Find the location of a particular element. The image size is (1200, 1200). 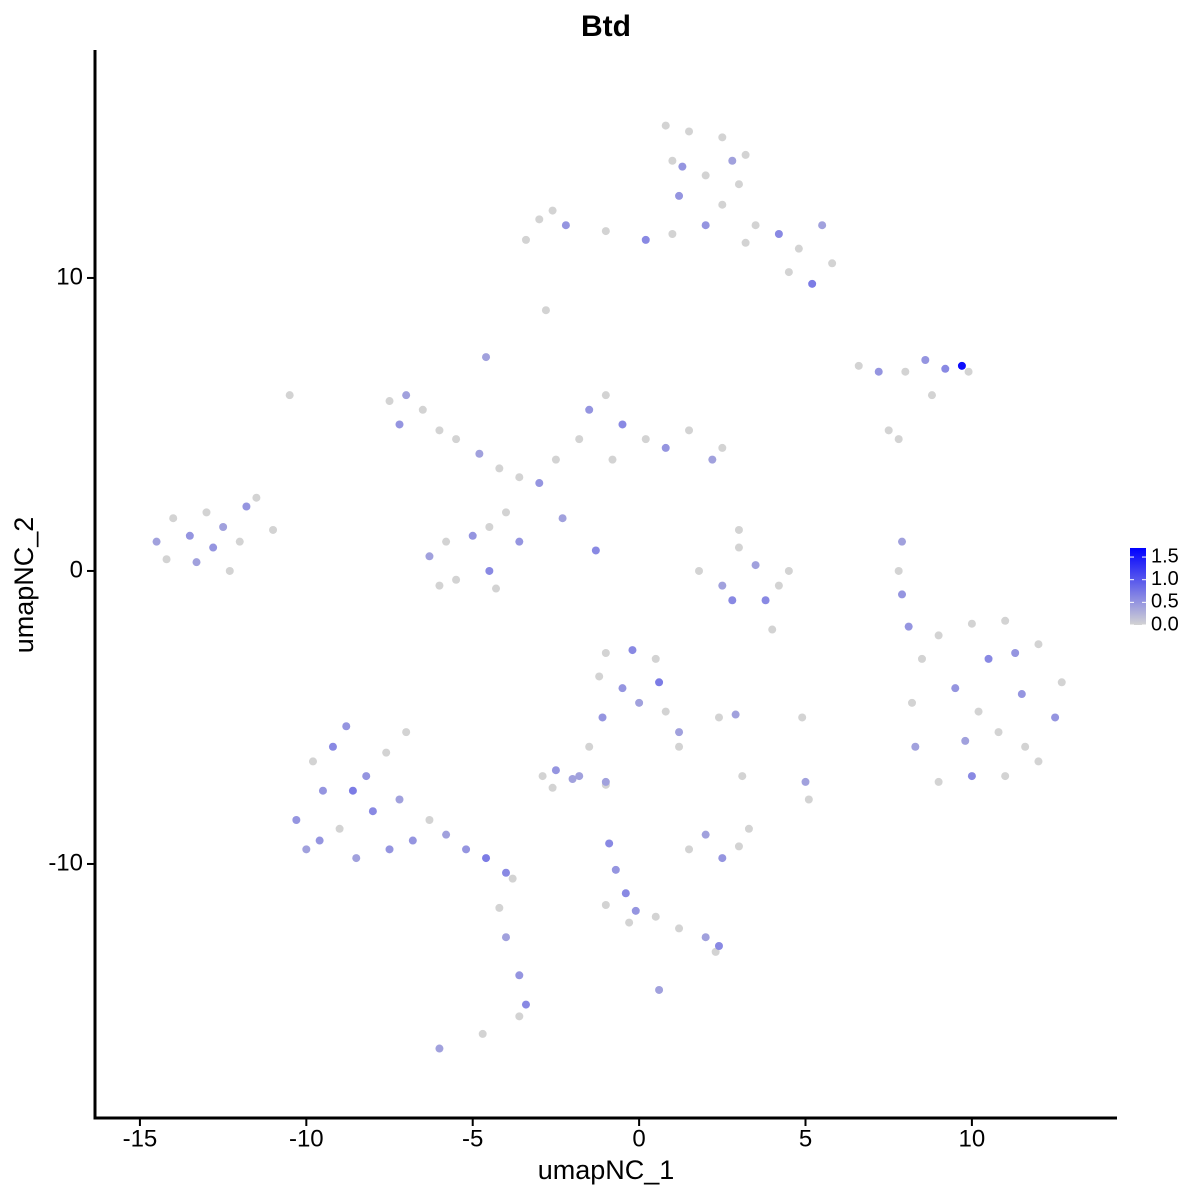

x-tick-label: -15 is located at coordinates (140, 1138).